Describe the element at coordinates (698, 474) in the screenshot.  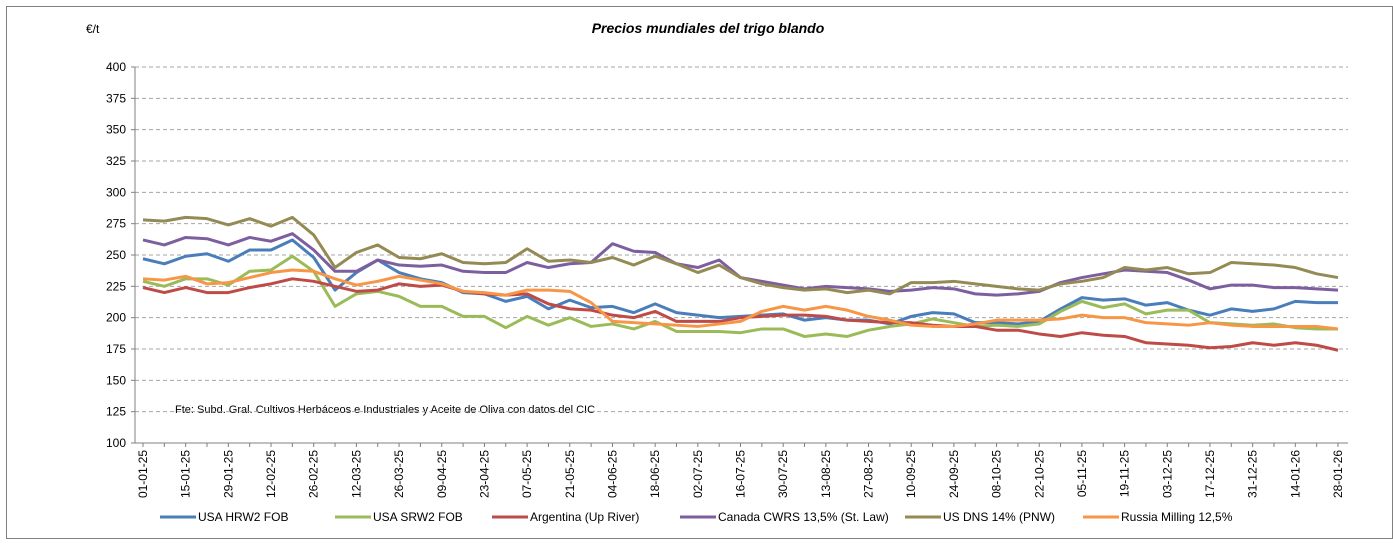
I see `x-tick-label: 02-07-25` at that location.